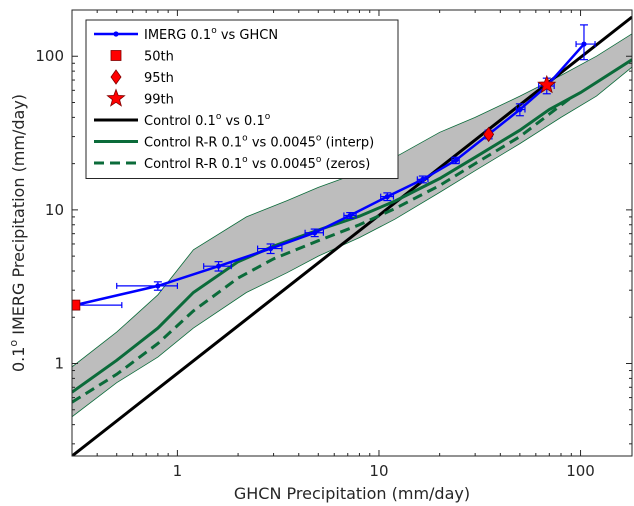  Describe the element at coordinates (18, 359) in the screenshot. I see `y-axis-label-pre: 0.1` at that location.